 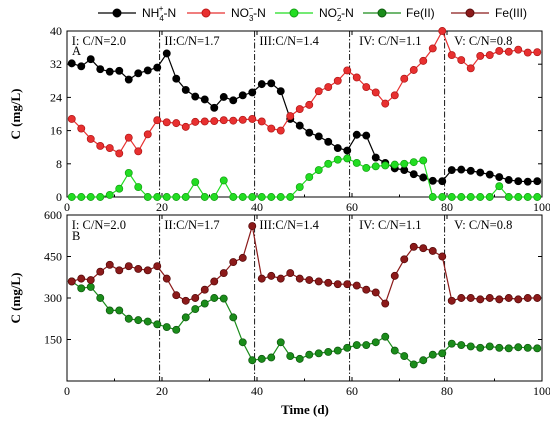 What do you see at coordinates (99, 41) in the screenshot?
I see `stage-label: I: C/N=2.0` at bounding box center [99, 41].